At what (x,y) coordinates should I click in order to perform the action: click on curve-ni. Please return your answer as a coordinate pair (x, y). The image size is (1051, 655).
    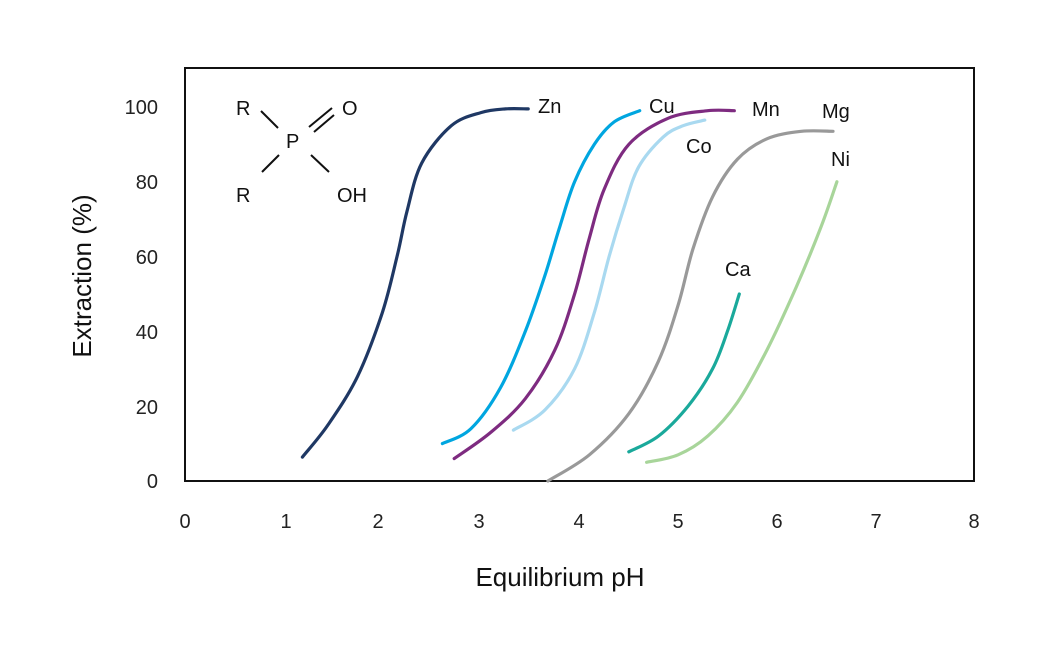
    Looking at the image, I should click on (742, 322).